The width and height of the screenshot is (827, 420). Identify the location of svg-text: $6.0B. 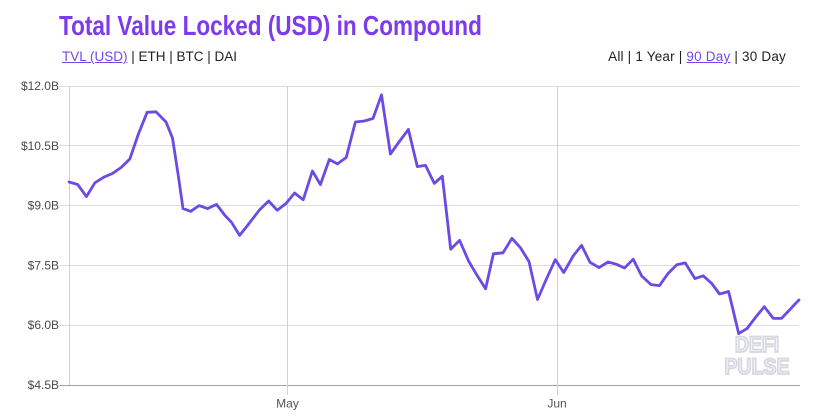
(43, 325).